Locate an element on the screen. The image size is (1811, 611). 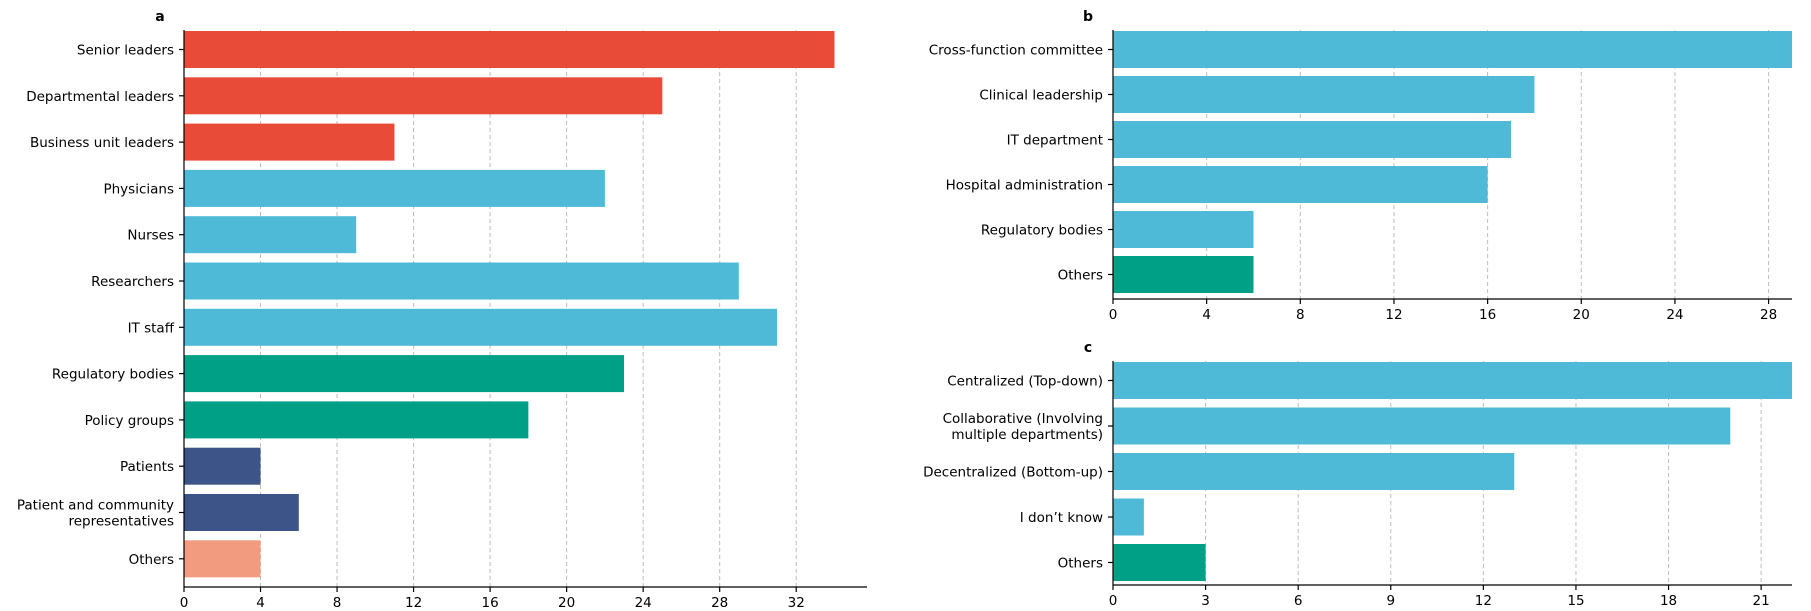
bar-departmental-leaders is located at coordinates (423, 96).